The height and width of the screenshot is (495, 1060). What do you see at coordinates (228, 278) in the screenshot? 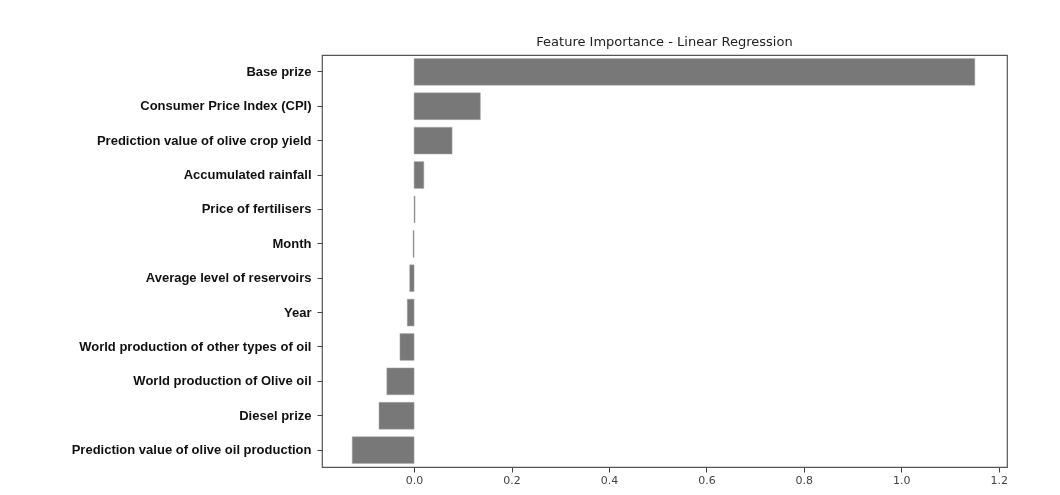
I see `y-tick-label: Average level of reservoirs` at bounding box center [228, 278].